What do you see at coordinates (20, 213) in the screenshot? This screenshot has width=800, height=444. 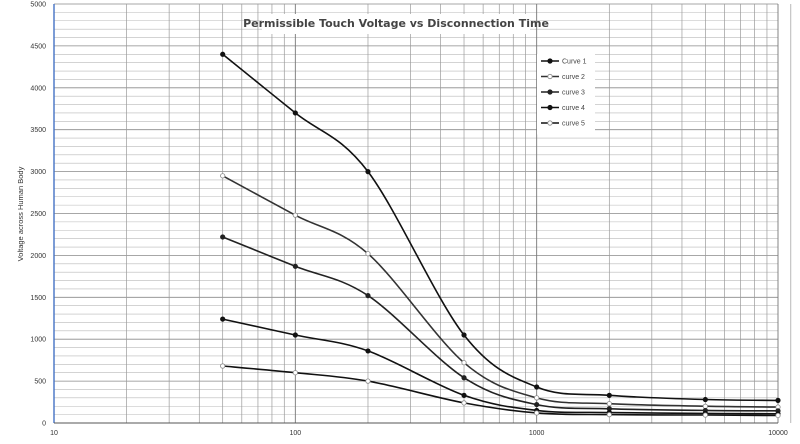 I see `y-axis-title: Voltage across Human Body` at bounding box center [20, 213].